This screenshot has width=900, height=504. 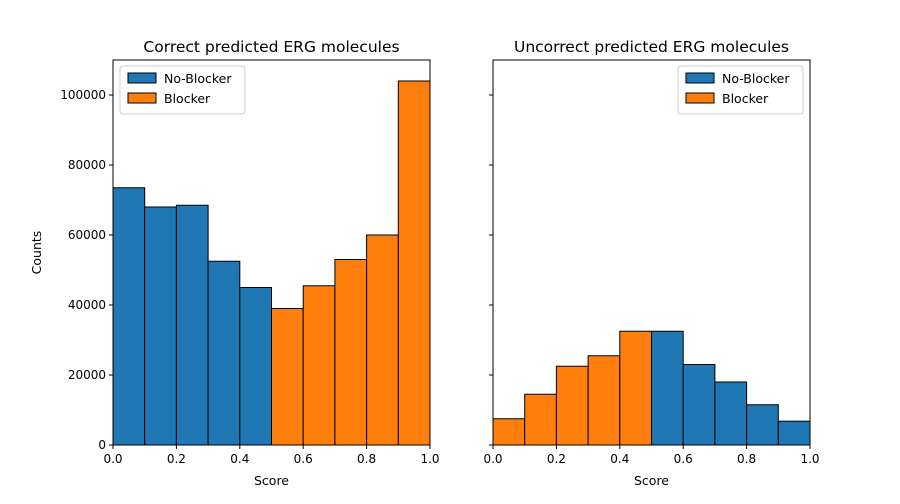 What do you see at coordinates (87, 235) in the screenshot?
I see `y-tick-label: 60000` at bounding box center [87, 235].